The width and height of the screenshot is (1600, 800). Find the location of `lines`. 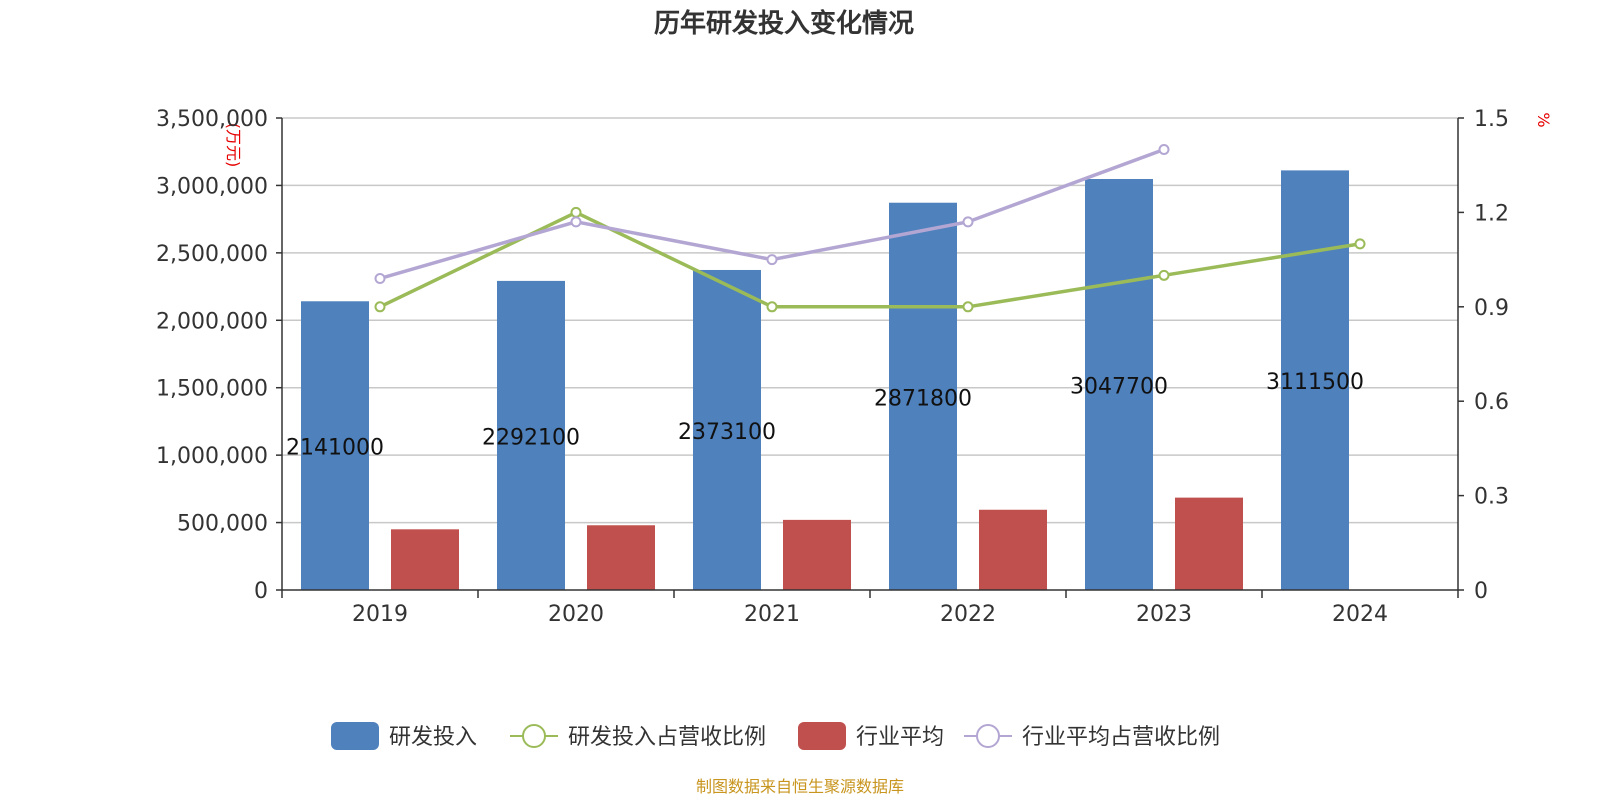

lines is located at coordinates (870, 228).